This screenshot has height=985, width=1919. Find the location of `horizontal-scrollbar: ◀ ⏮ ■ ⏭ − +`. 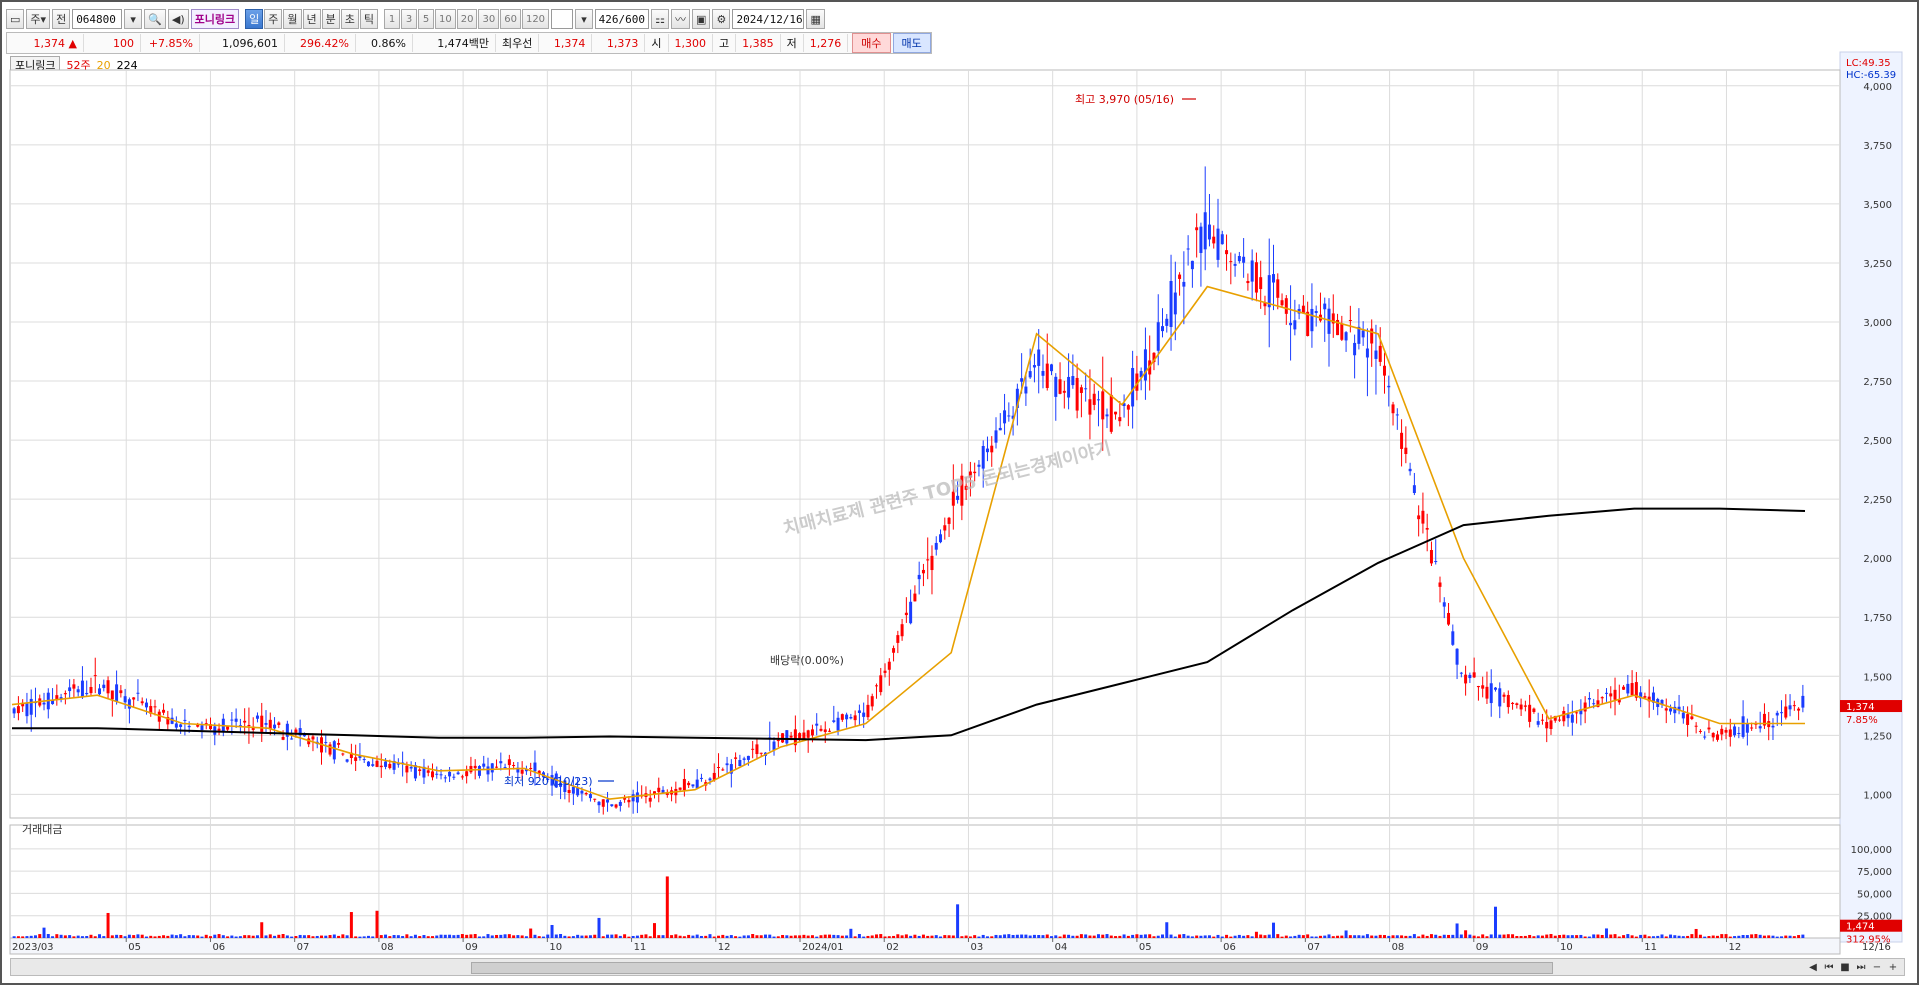

horizontal-scrollbar: ◀ ⏮ ■ ⏭ − + is located at coordinates (957, 967).